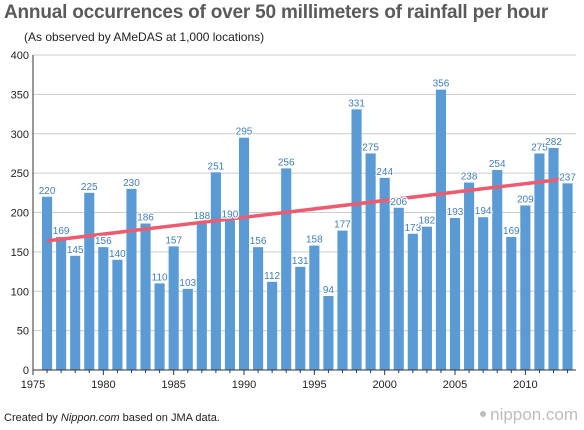  I want to click on data-label: 256, so click(286, 162).